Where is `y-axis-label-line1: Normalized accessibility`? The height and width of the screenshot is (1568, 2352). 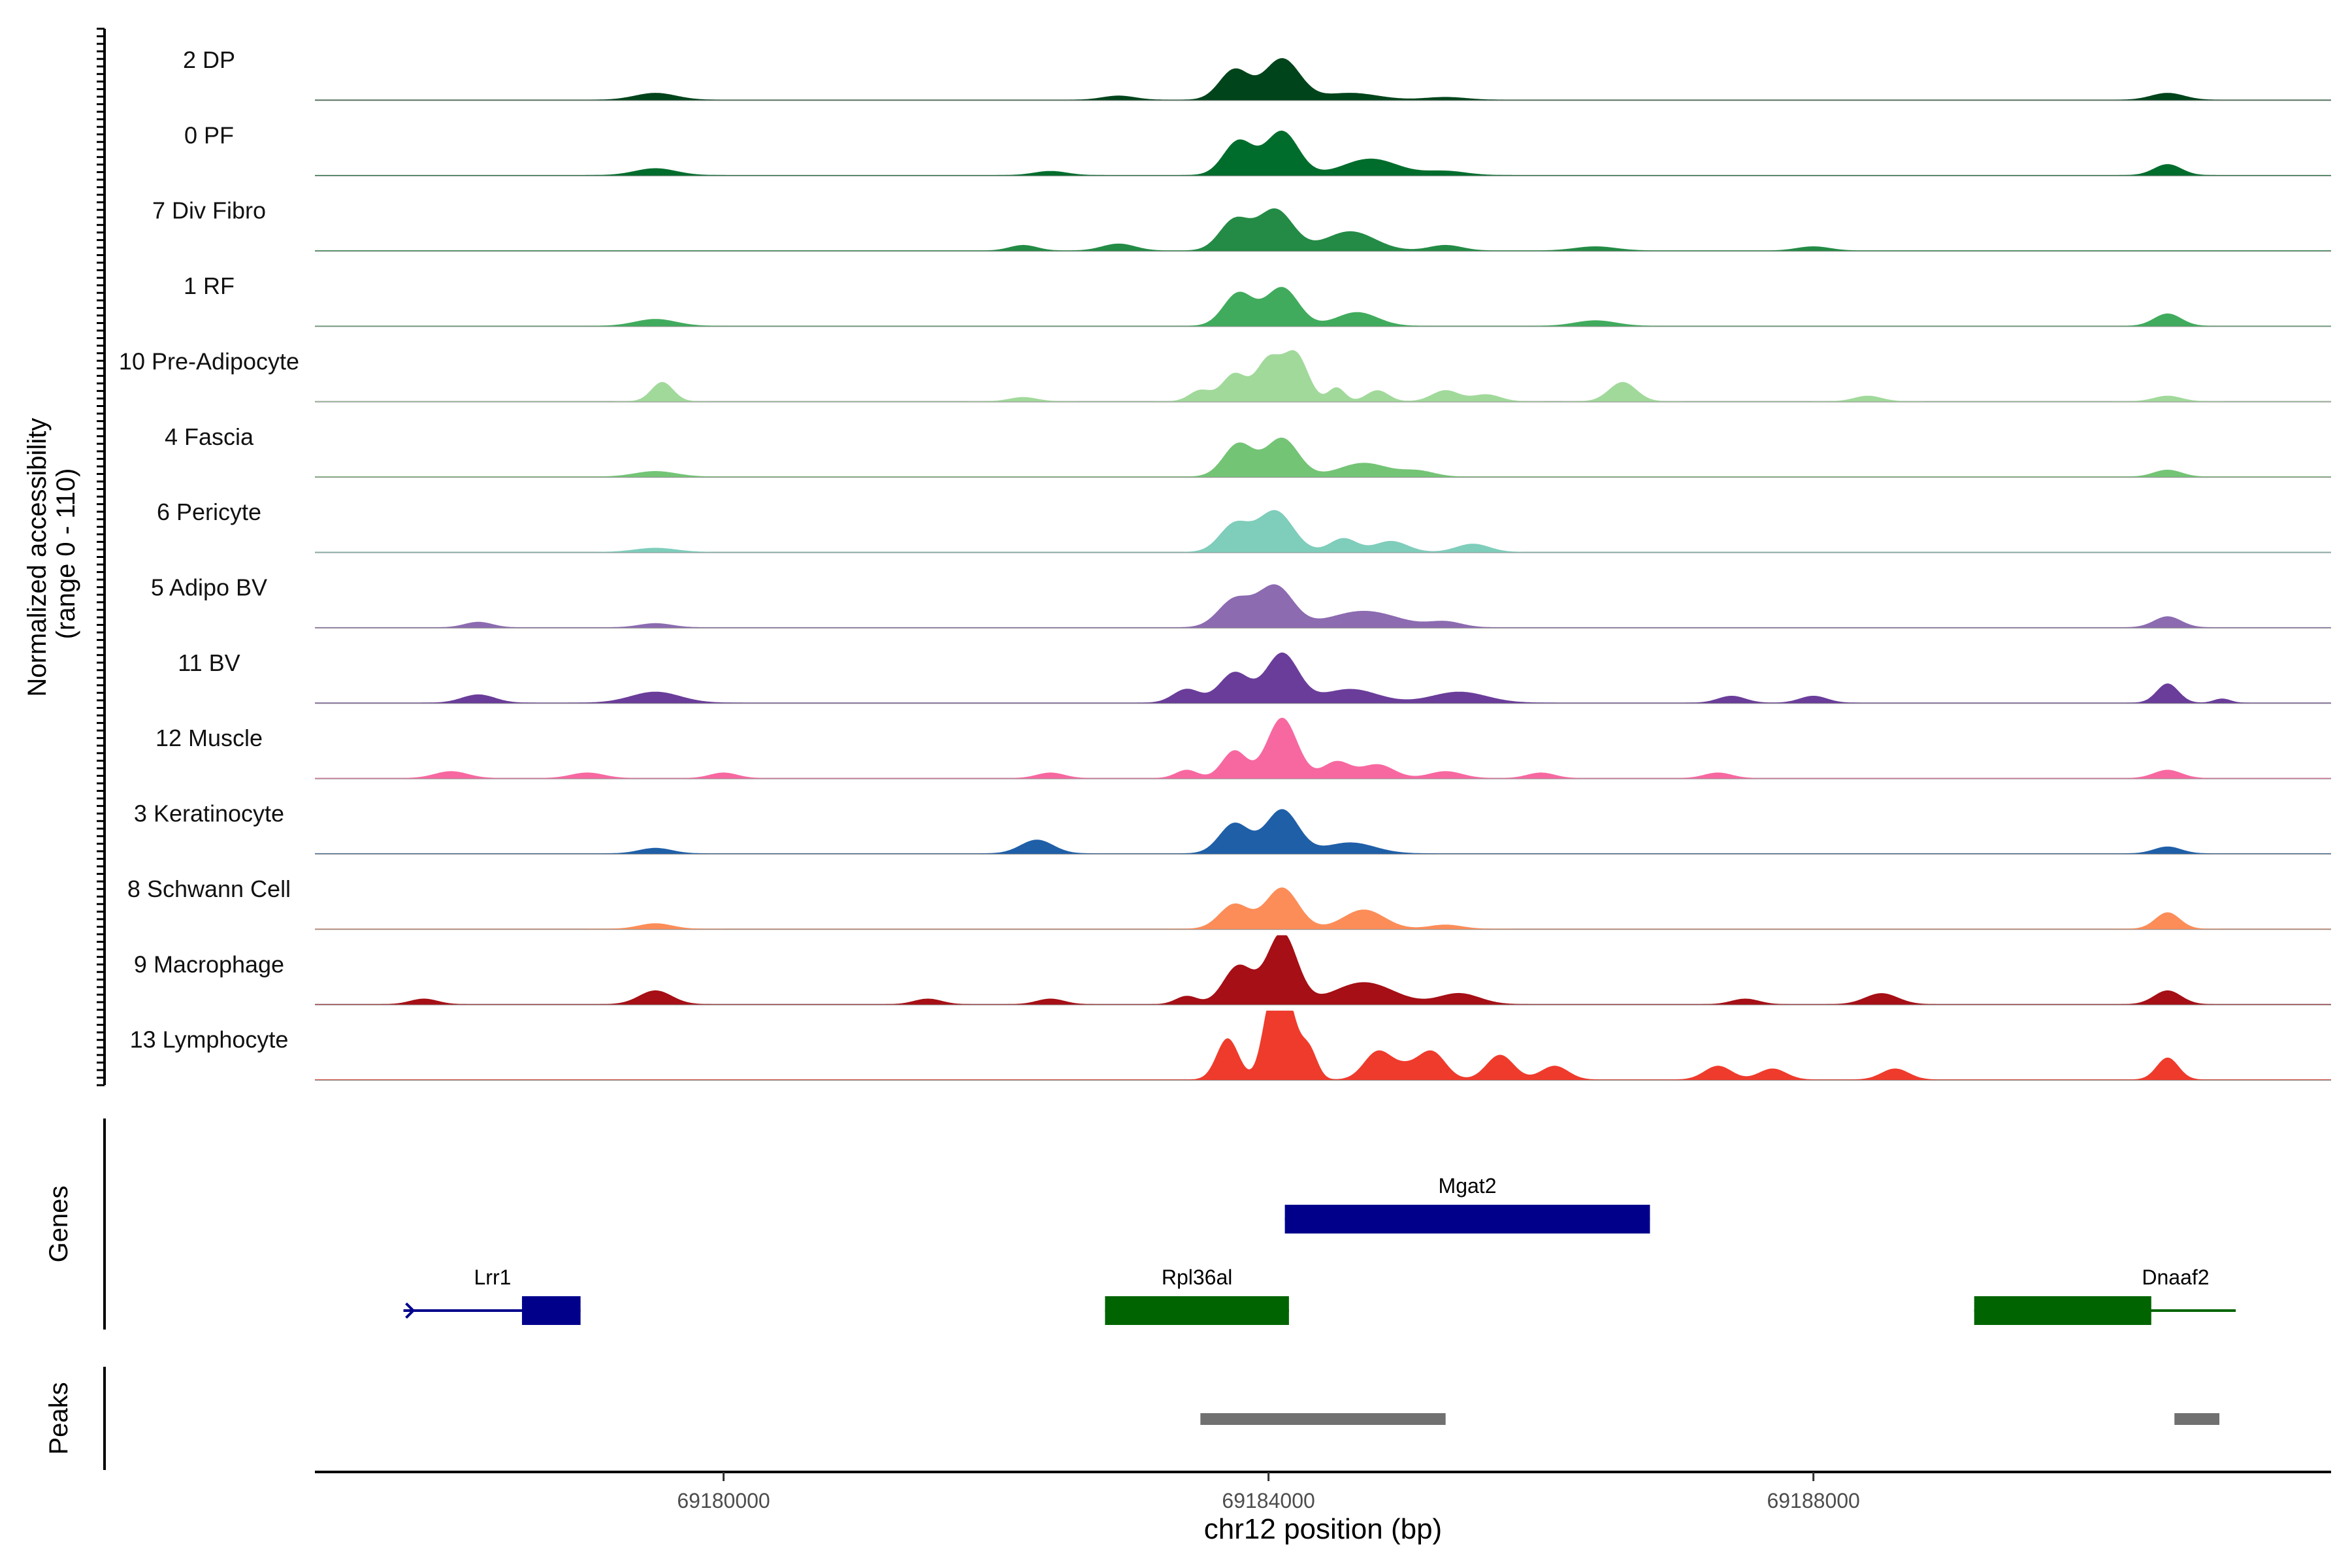 y-axis-label-line1: Normalized accessibility is located at coordinates (37, 557).